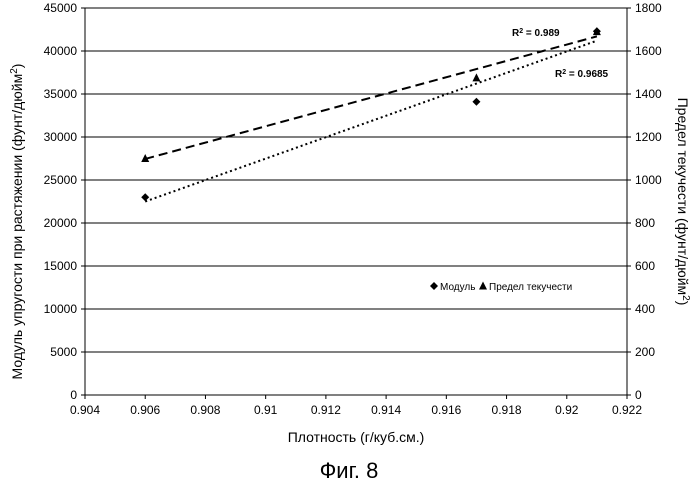  Describe the element at coordinates (61, 223) in the screenshot. I see `left-y-tick-label: 20000` at that location.